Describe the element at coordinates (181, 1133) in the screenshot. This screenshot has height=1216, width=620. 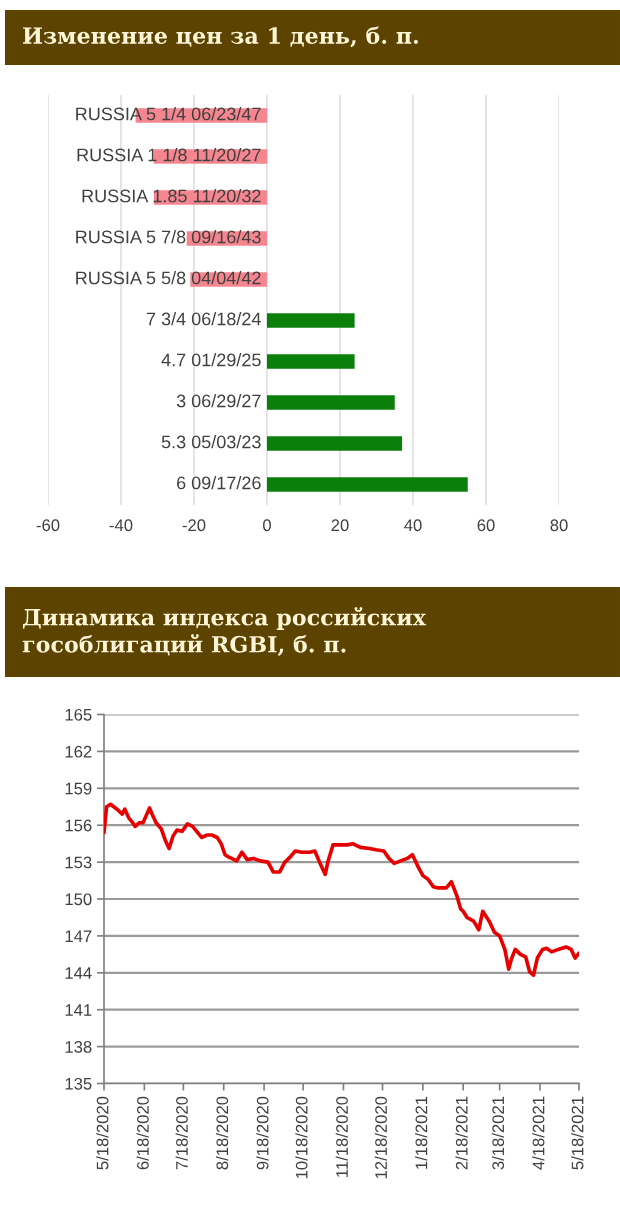
I see `x-tick-label: 7/18/2020` at that location.